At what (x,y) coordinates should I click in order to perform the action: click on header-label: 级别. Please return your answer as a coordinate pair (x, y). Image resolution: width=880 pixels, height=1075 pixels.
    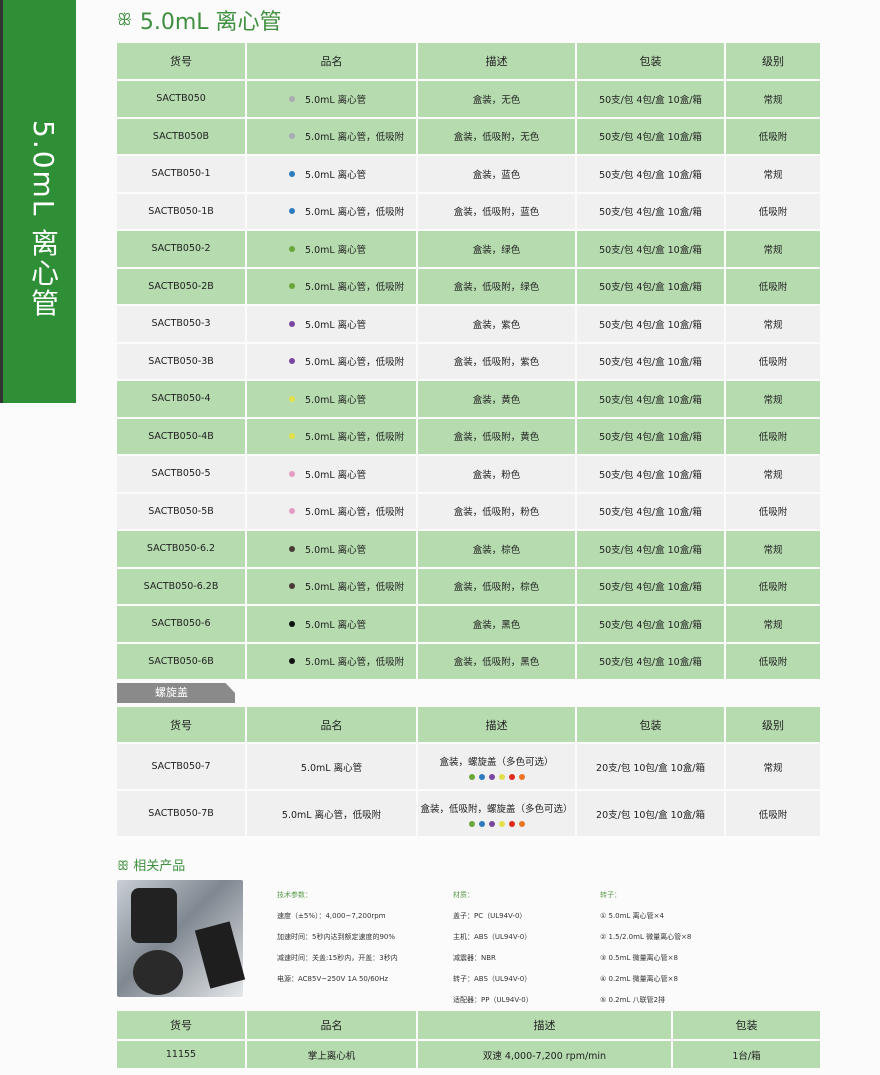
    Looking at the image, I should click on (773, 61).